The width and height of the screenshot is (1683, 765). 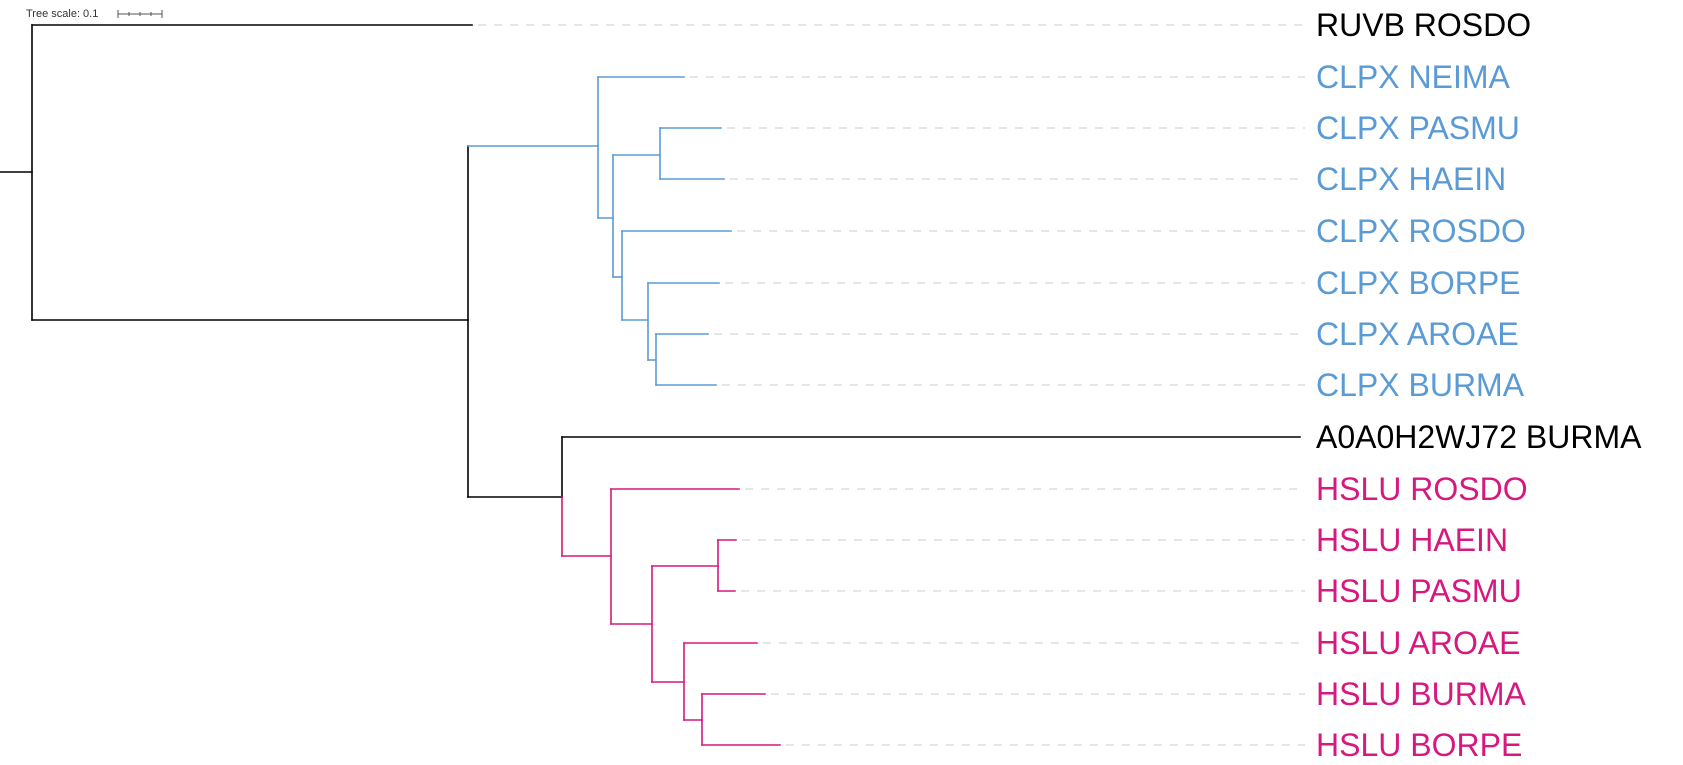 What do you see at coordinates (1418, 128) in the screenshot?
I see `leaf-label: CLPX PASMU` at bounding box center [1418, 128].